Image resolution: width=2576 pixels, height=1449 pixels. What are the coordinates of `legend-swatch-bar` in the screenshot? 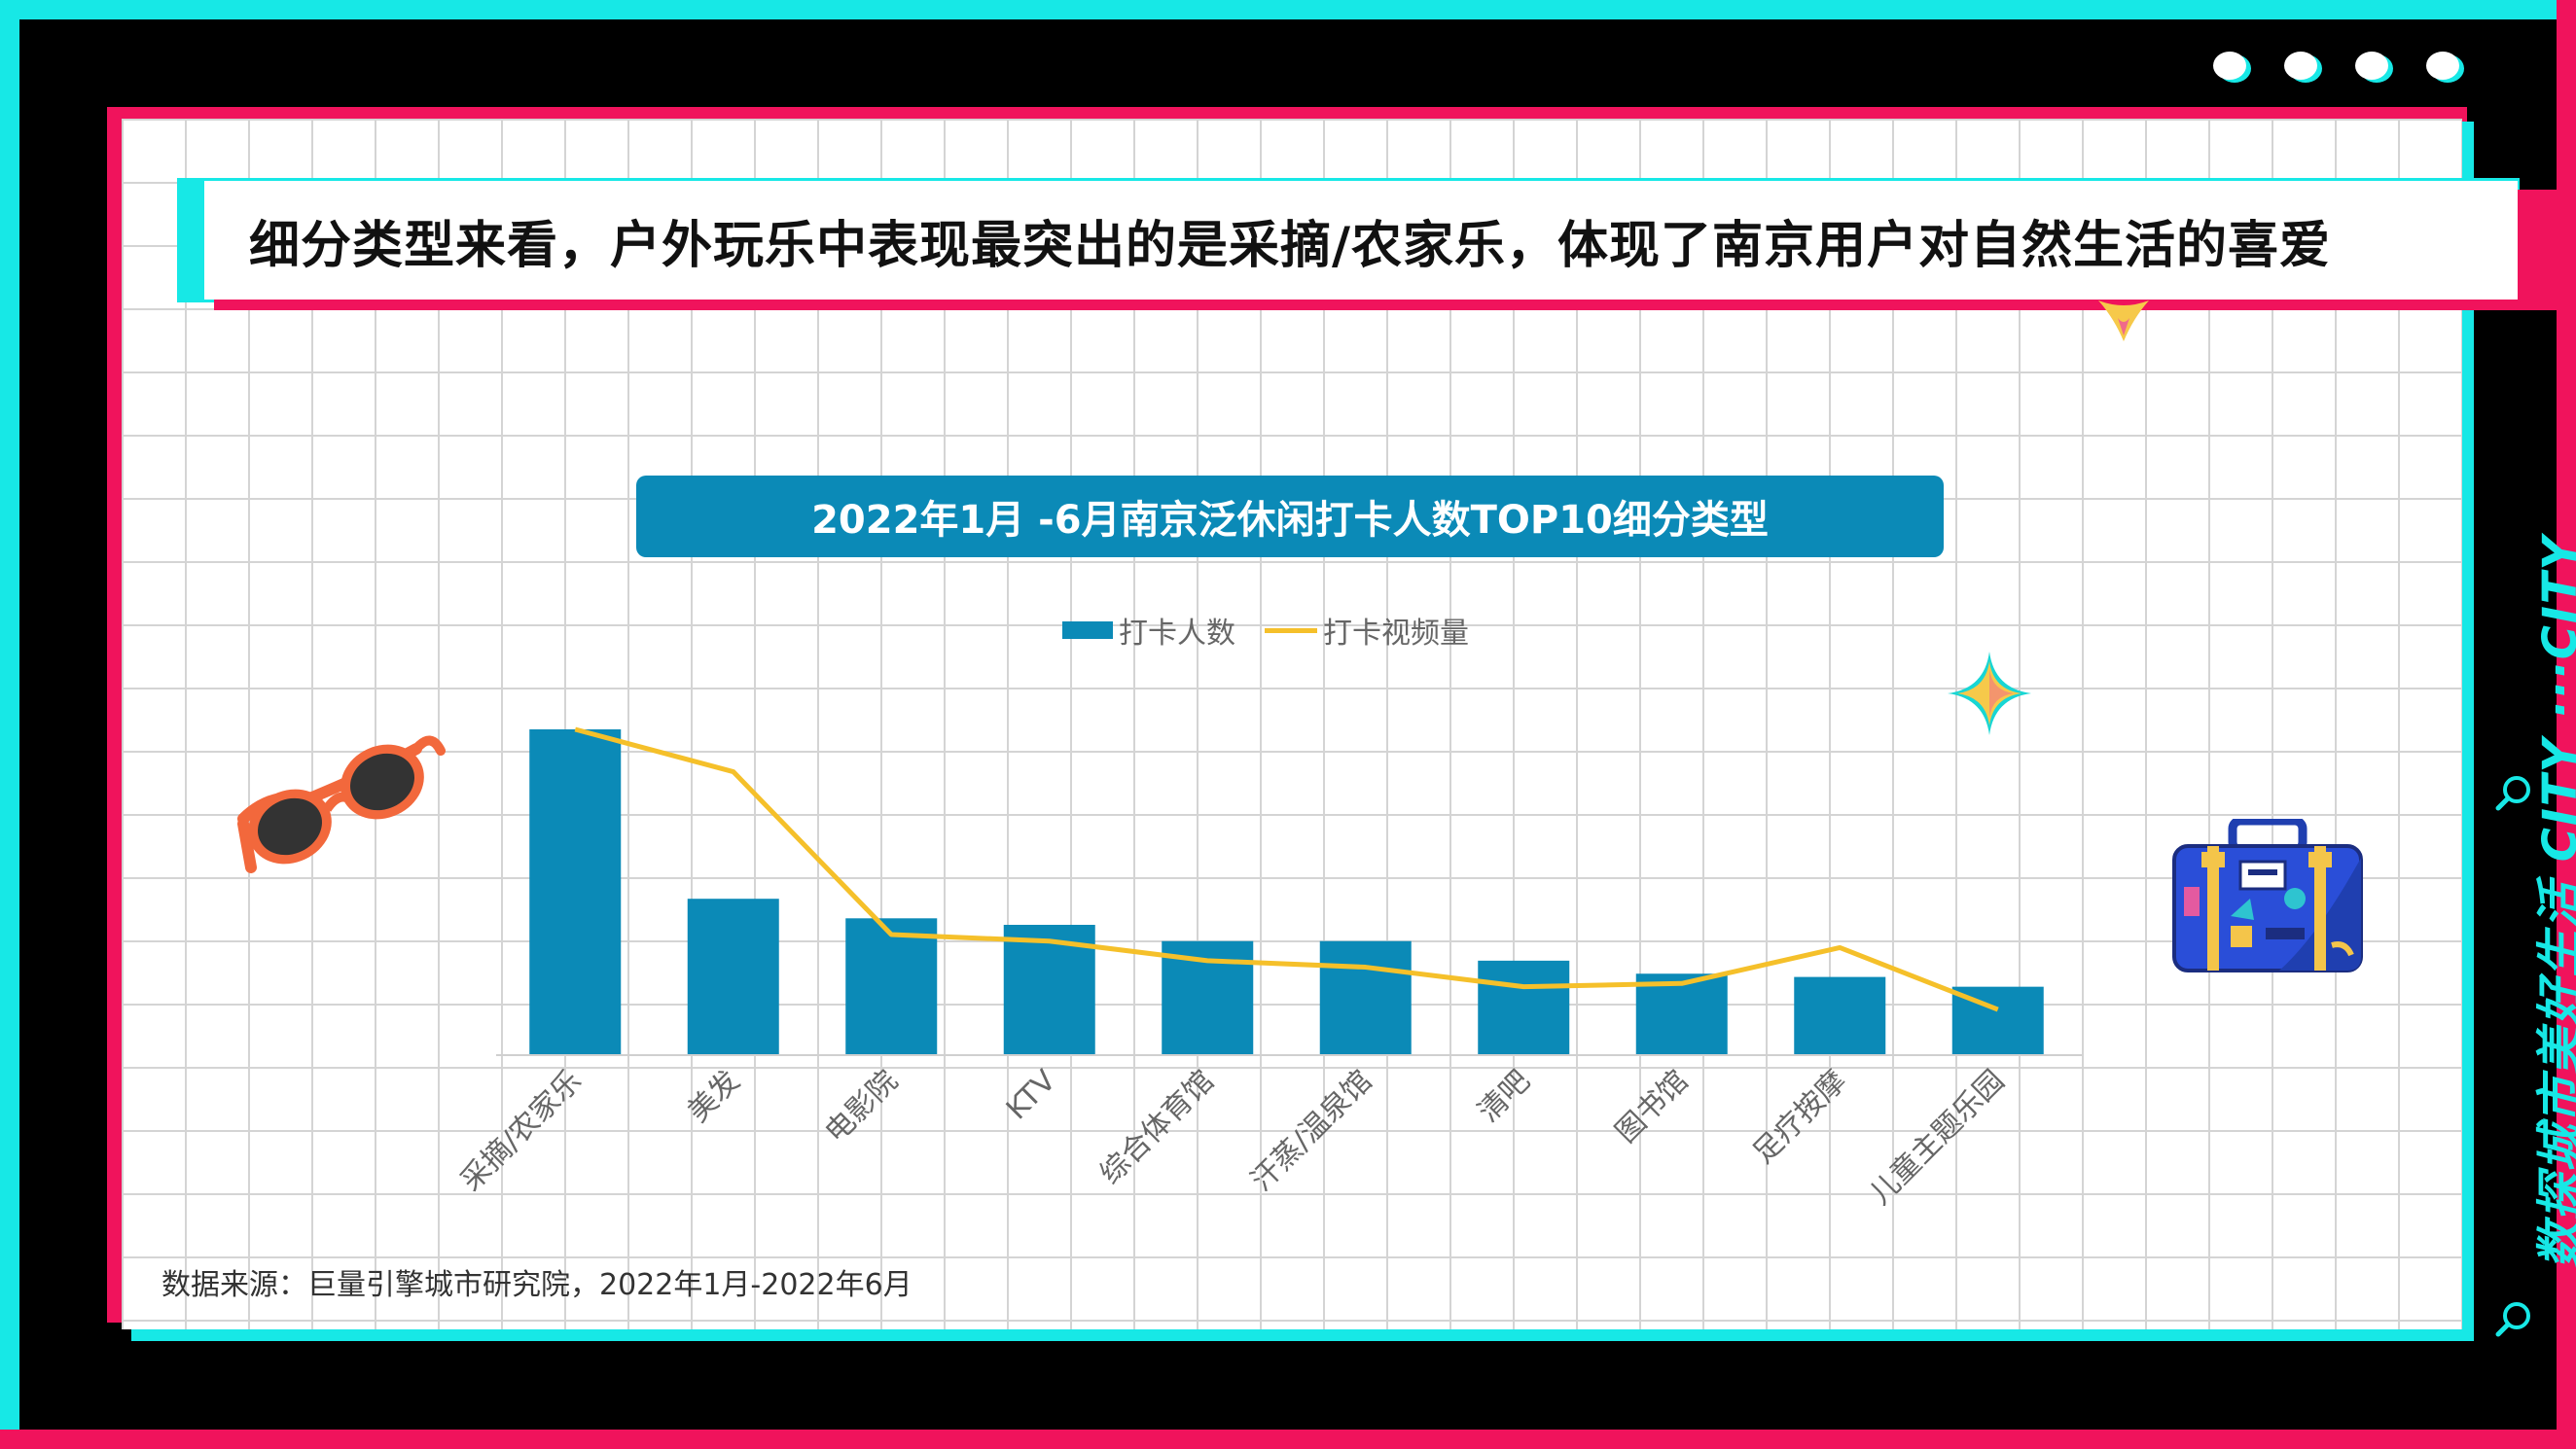 It's located at (1087, 630).